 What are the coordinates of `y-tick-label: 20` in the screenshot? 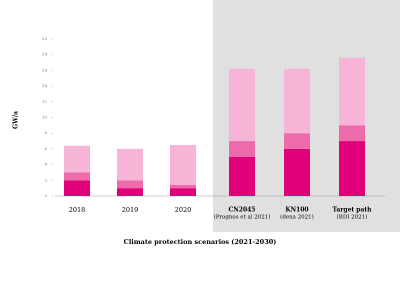 It's located at (45, 38).